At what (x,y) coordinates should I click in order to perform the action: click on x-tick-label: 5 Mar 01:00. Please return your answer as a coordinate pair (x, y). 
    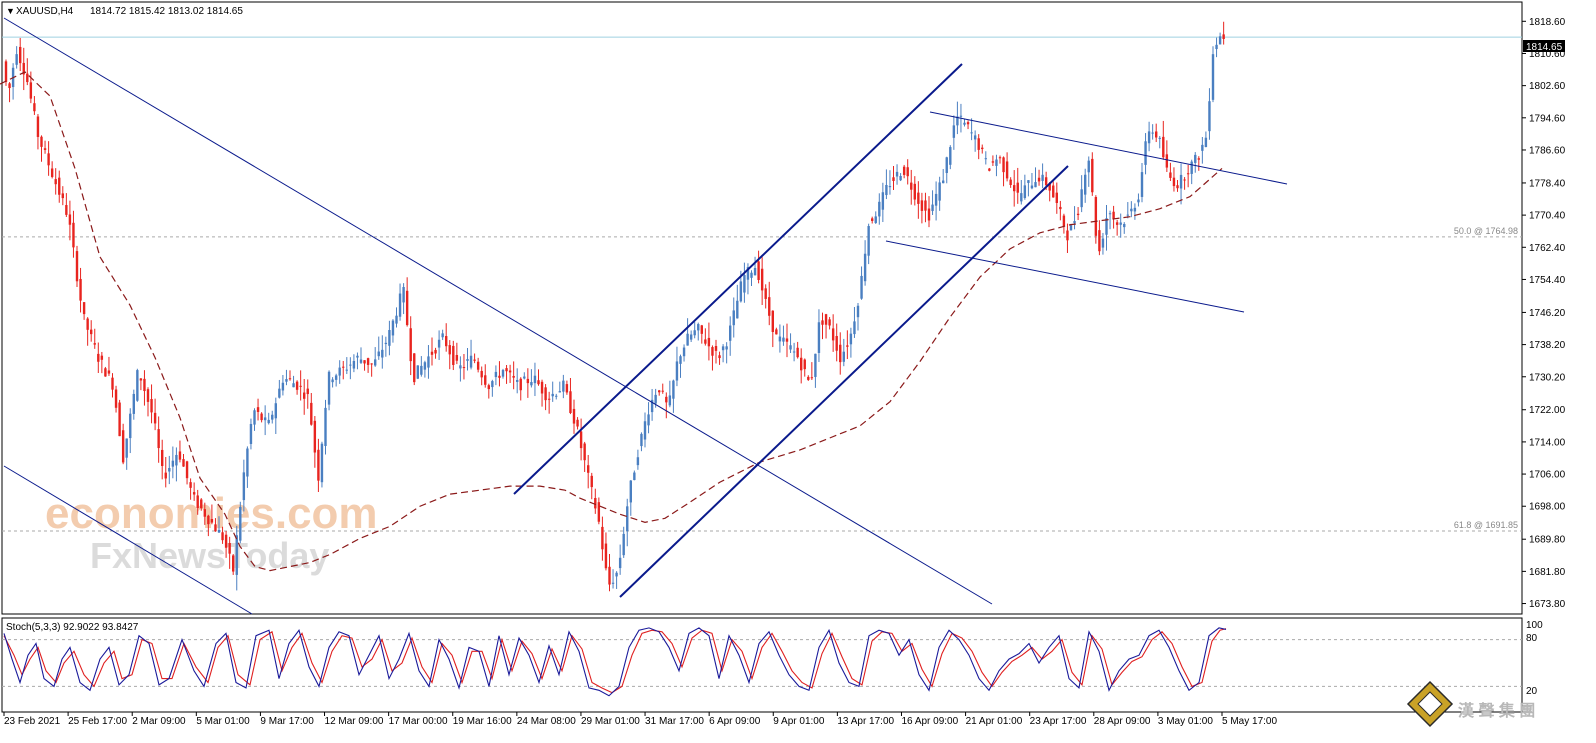
    Looking at the image, I should click on (223, 721).